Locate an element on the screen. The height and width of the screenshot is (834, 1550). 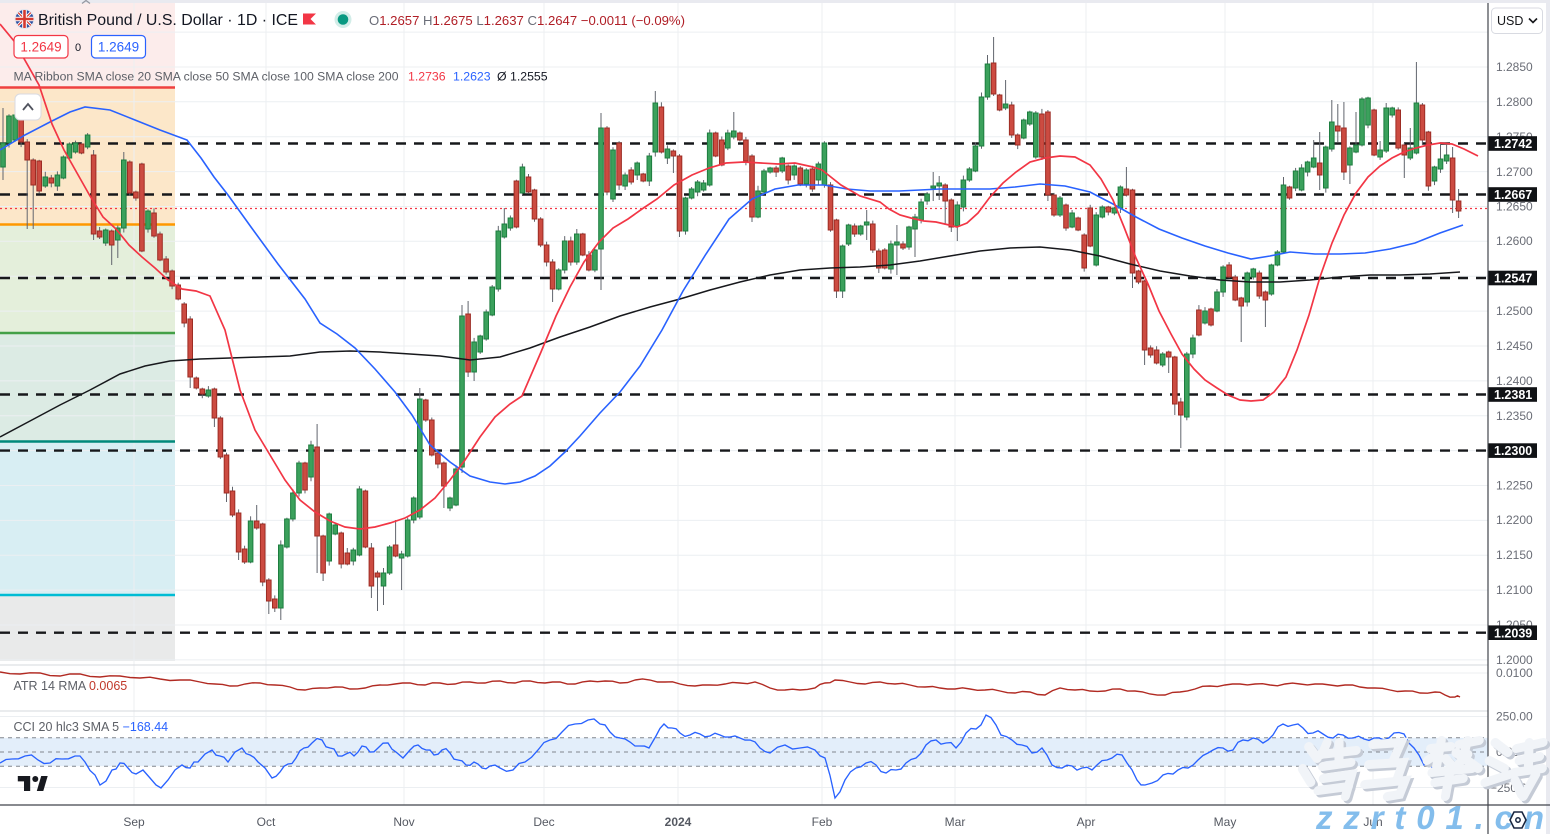
svg-text: 0 is located at coordinates (78, 48).